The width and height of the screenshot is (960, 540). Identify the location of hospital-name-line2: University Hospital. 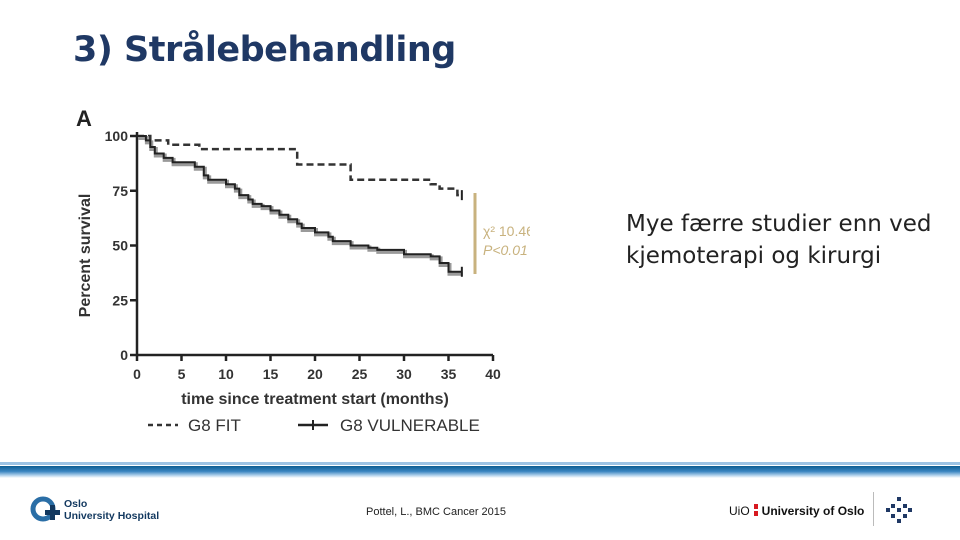
(112, 516).